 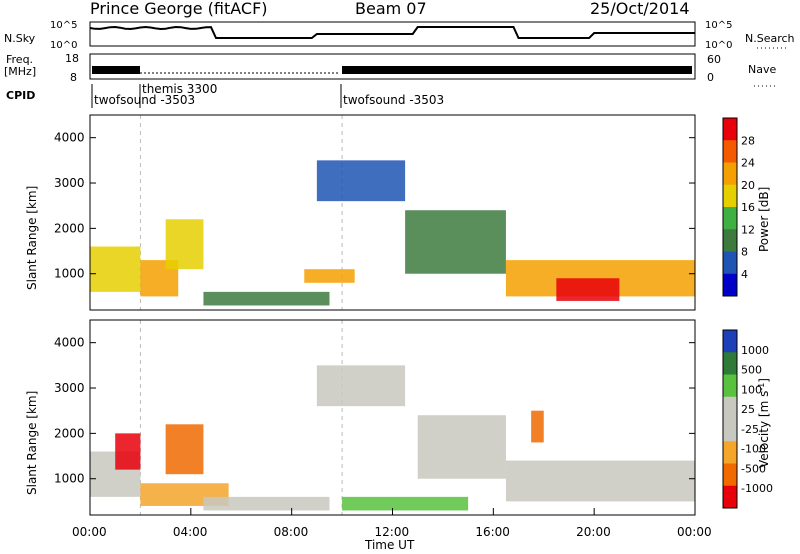 What do you see at coordinates (69, 388) in the screenshot?
I see `velocity-ytick-label: 3000` at bounding box center [69, 388].